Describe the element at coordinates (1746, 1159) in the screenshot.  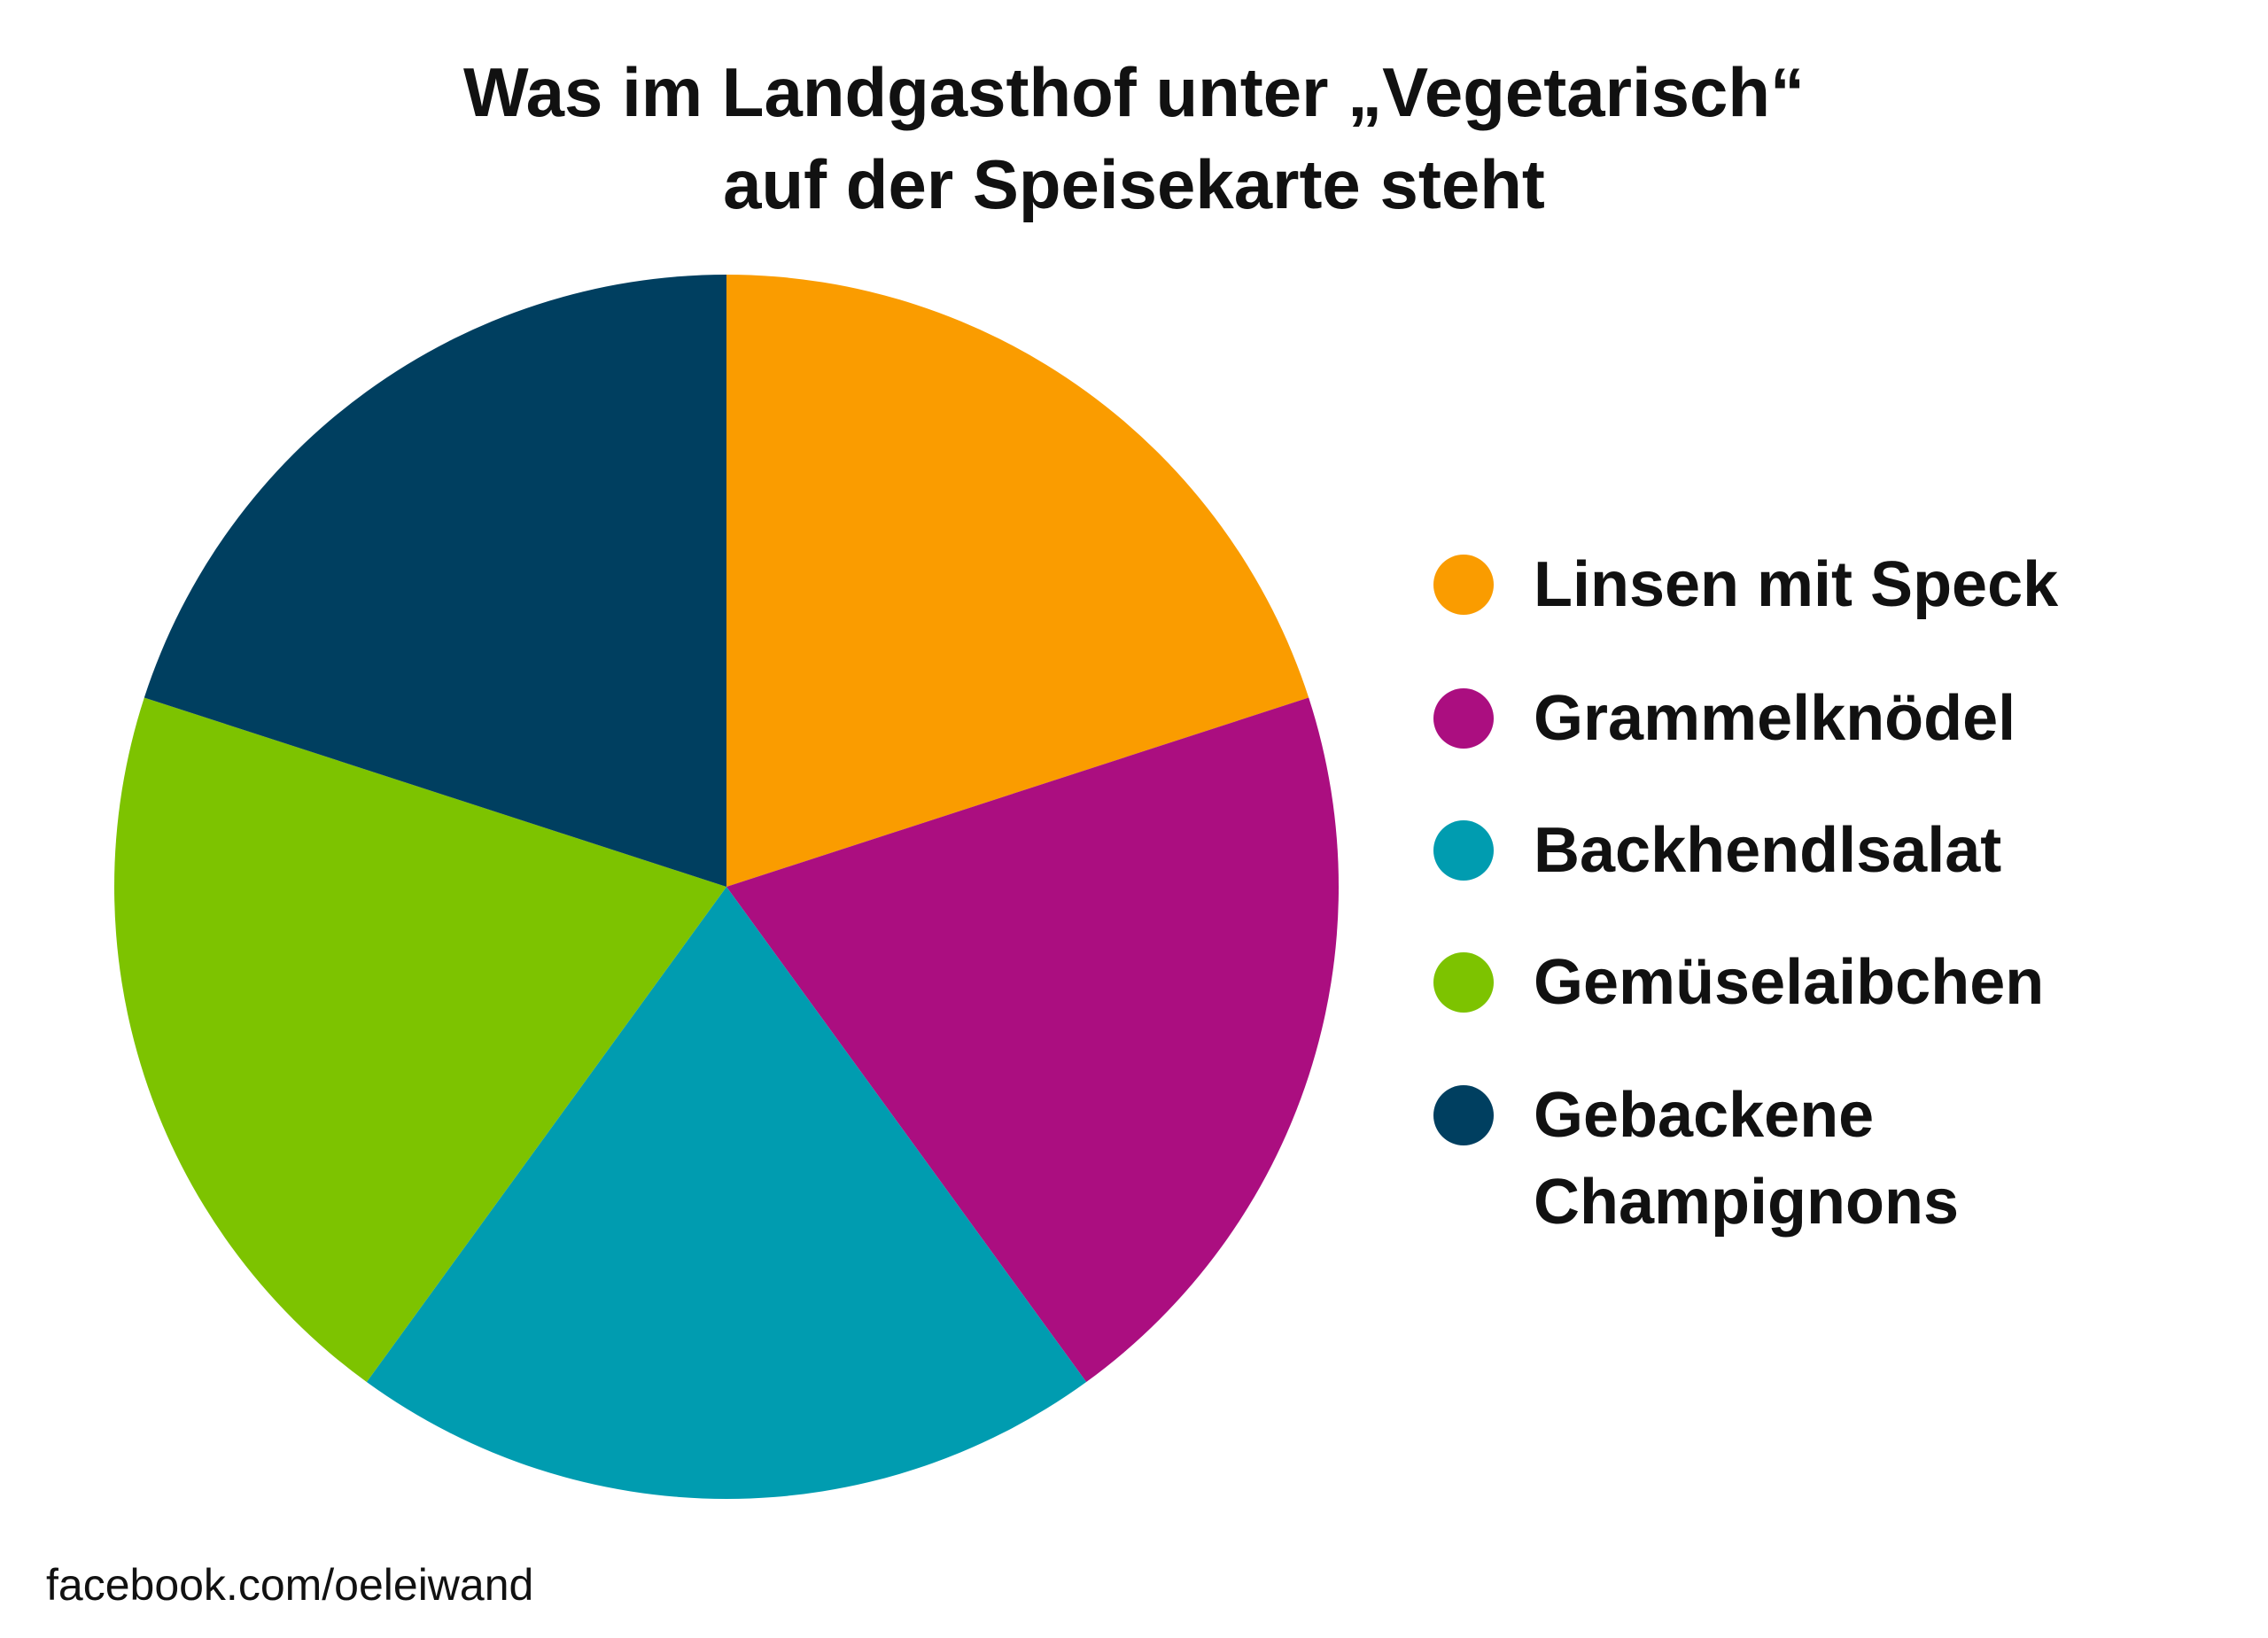
I see `legend-label: Gebackene Champignons` at that location.